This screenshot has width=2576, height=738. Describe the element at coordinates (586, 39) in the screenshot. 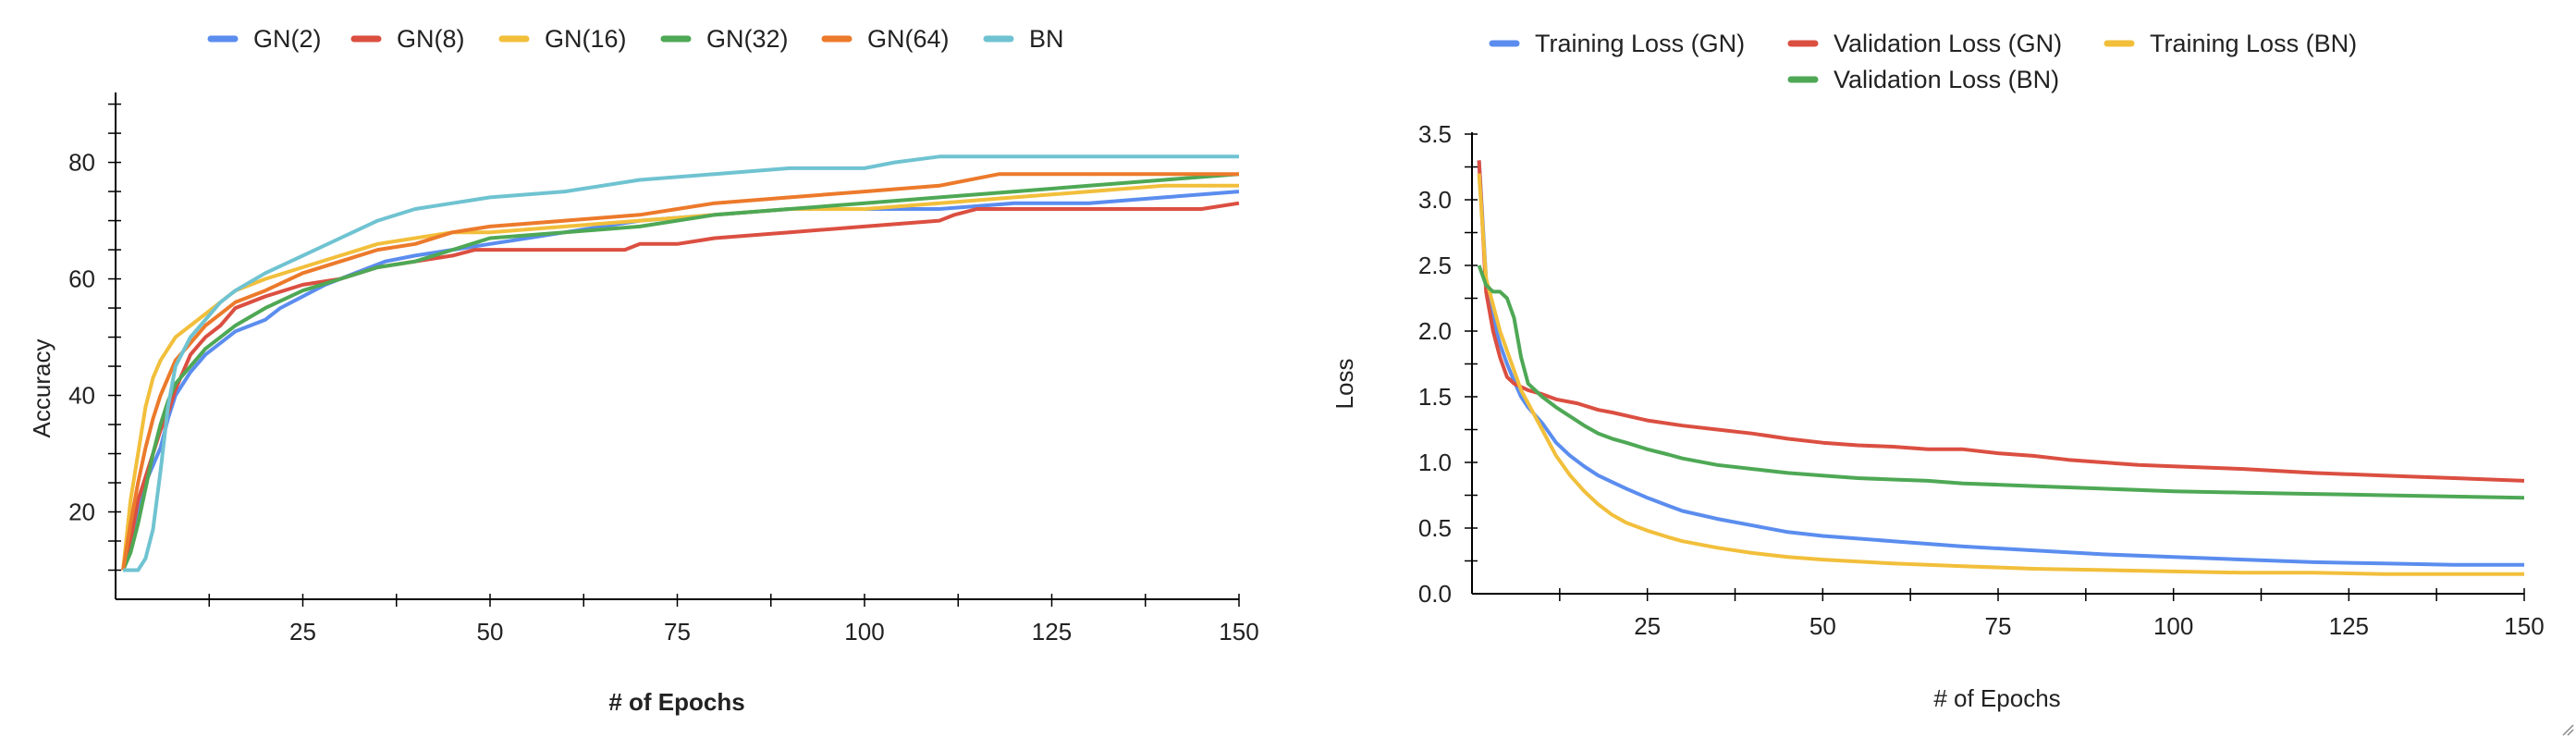

I see `legend-label: GN(16)` at that location.